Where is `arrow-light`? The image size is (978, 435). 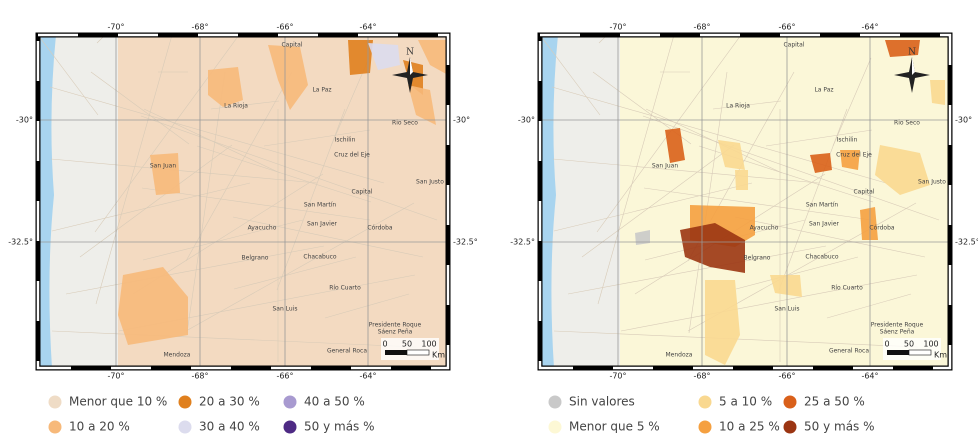 arrow-light is located at coordinates (913, 66).